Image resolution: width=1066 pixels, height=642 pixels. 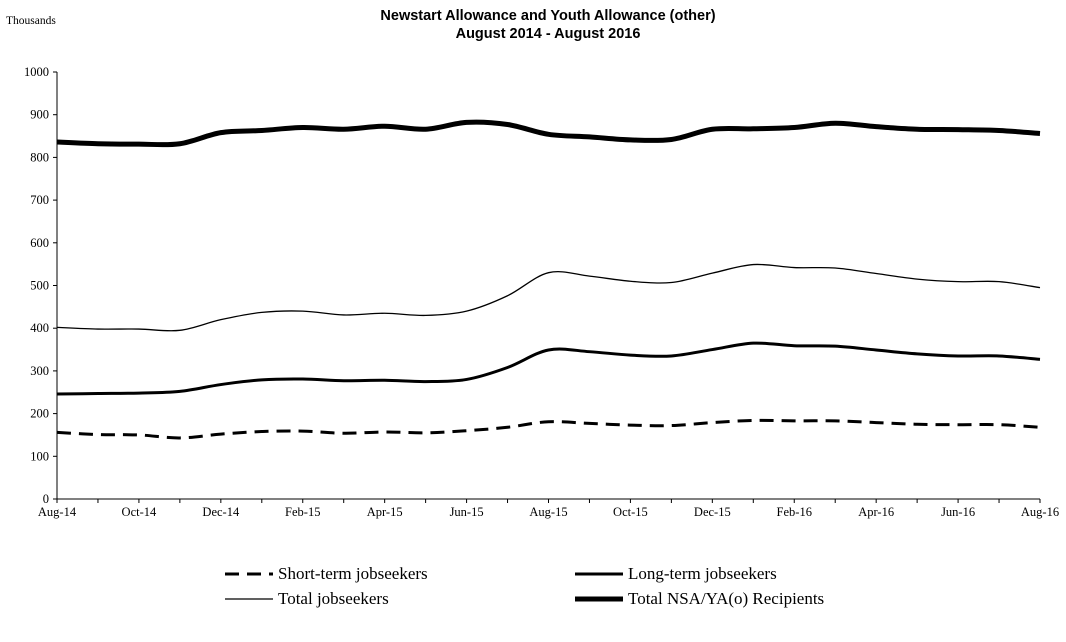 What do you see at coordinates (353, 573) in the screenshot?
I see `legend-label: Short-term jobseekers` at bounding box center [353, 573].